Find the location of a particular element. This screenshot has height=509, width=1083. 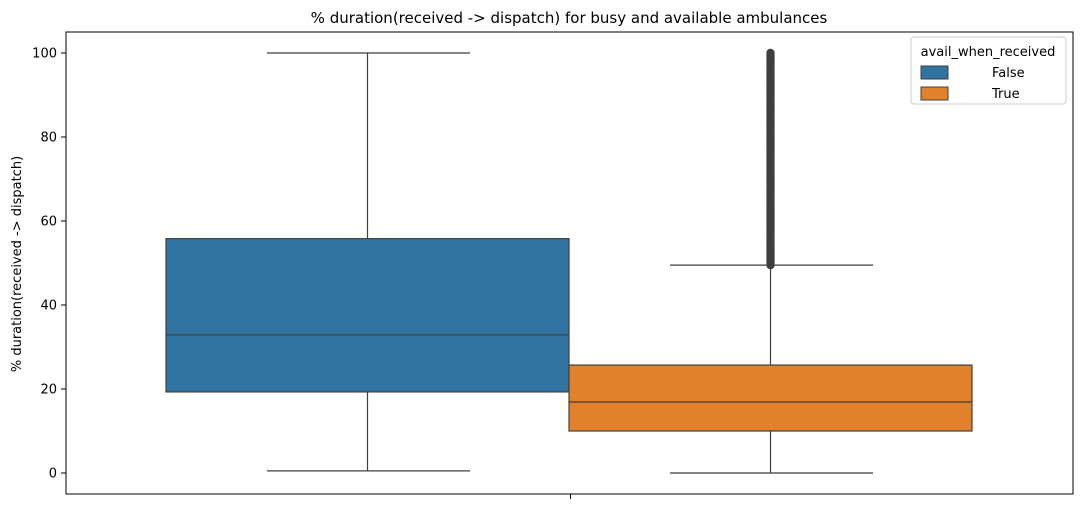

y-axis-label: % duration(received -> dispatch) is located at coordinates (17, 264).